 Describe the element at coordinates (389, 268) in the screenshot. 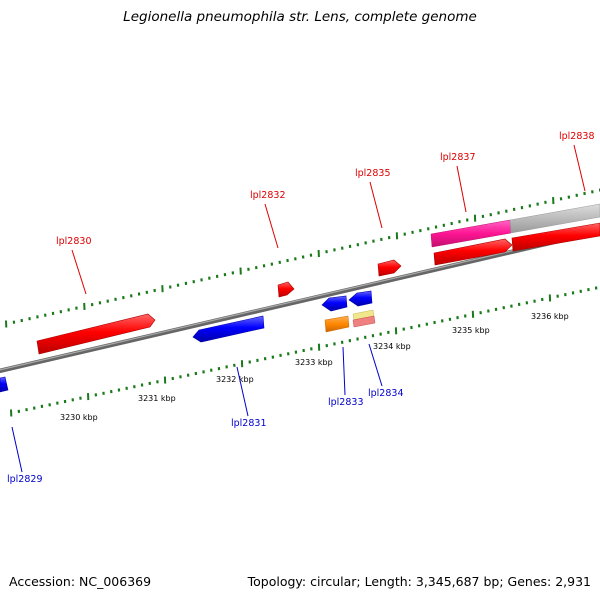

I see `gene-lpl2835-feature` at that location.